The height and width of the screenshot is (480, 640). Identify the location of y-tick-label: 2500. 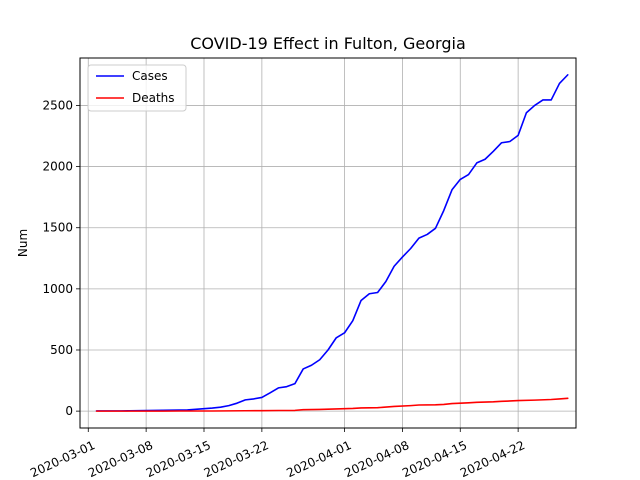
(57, 105).